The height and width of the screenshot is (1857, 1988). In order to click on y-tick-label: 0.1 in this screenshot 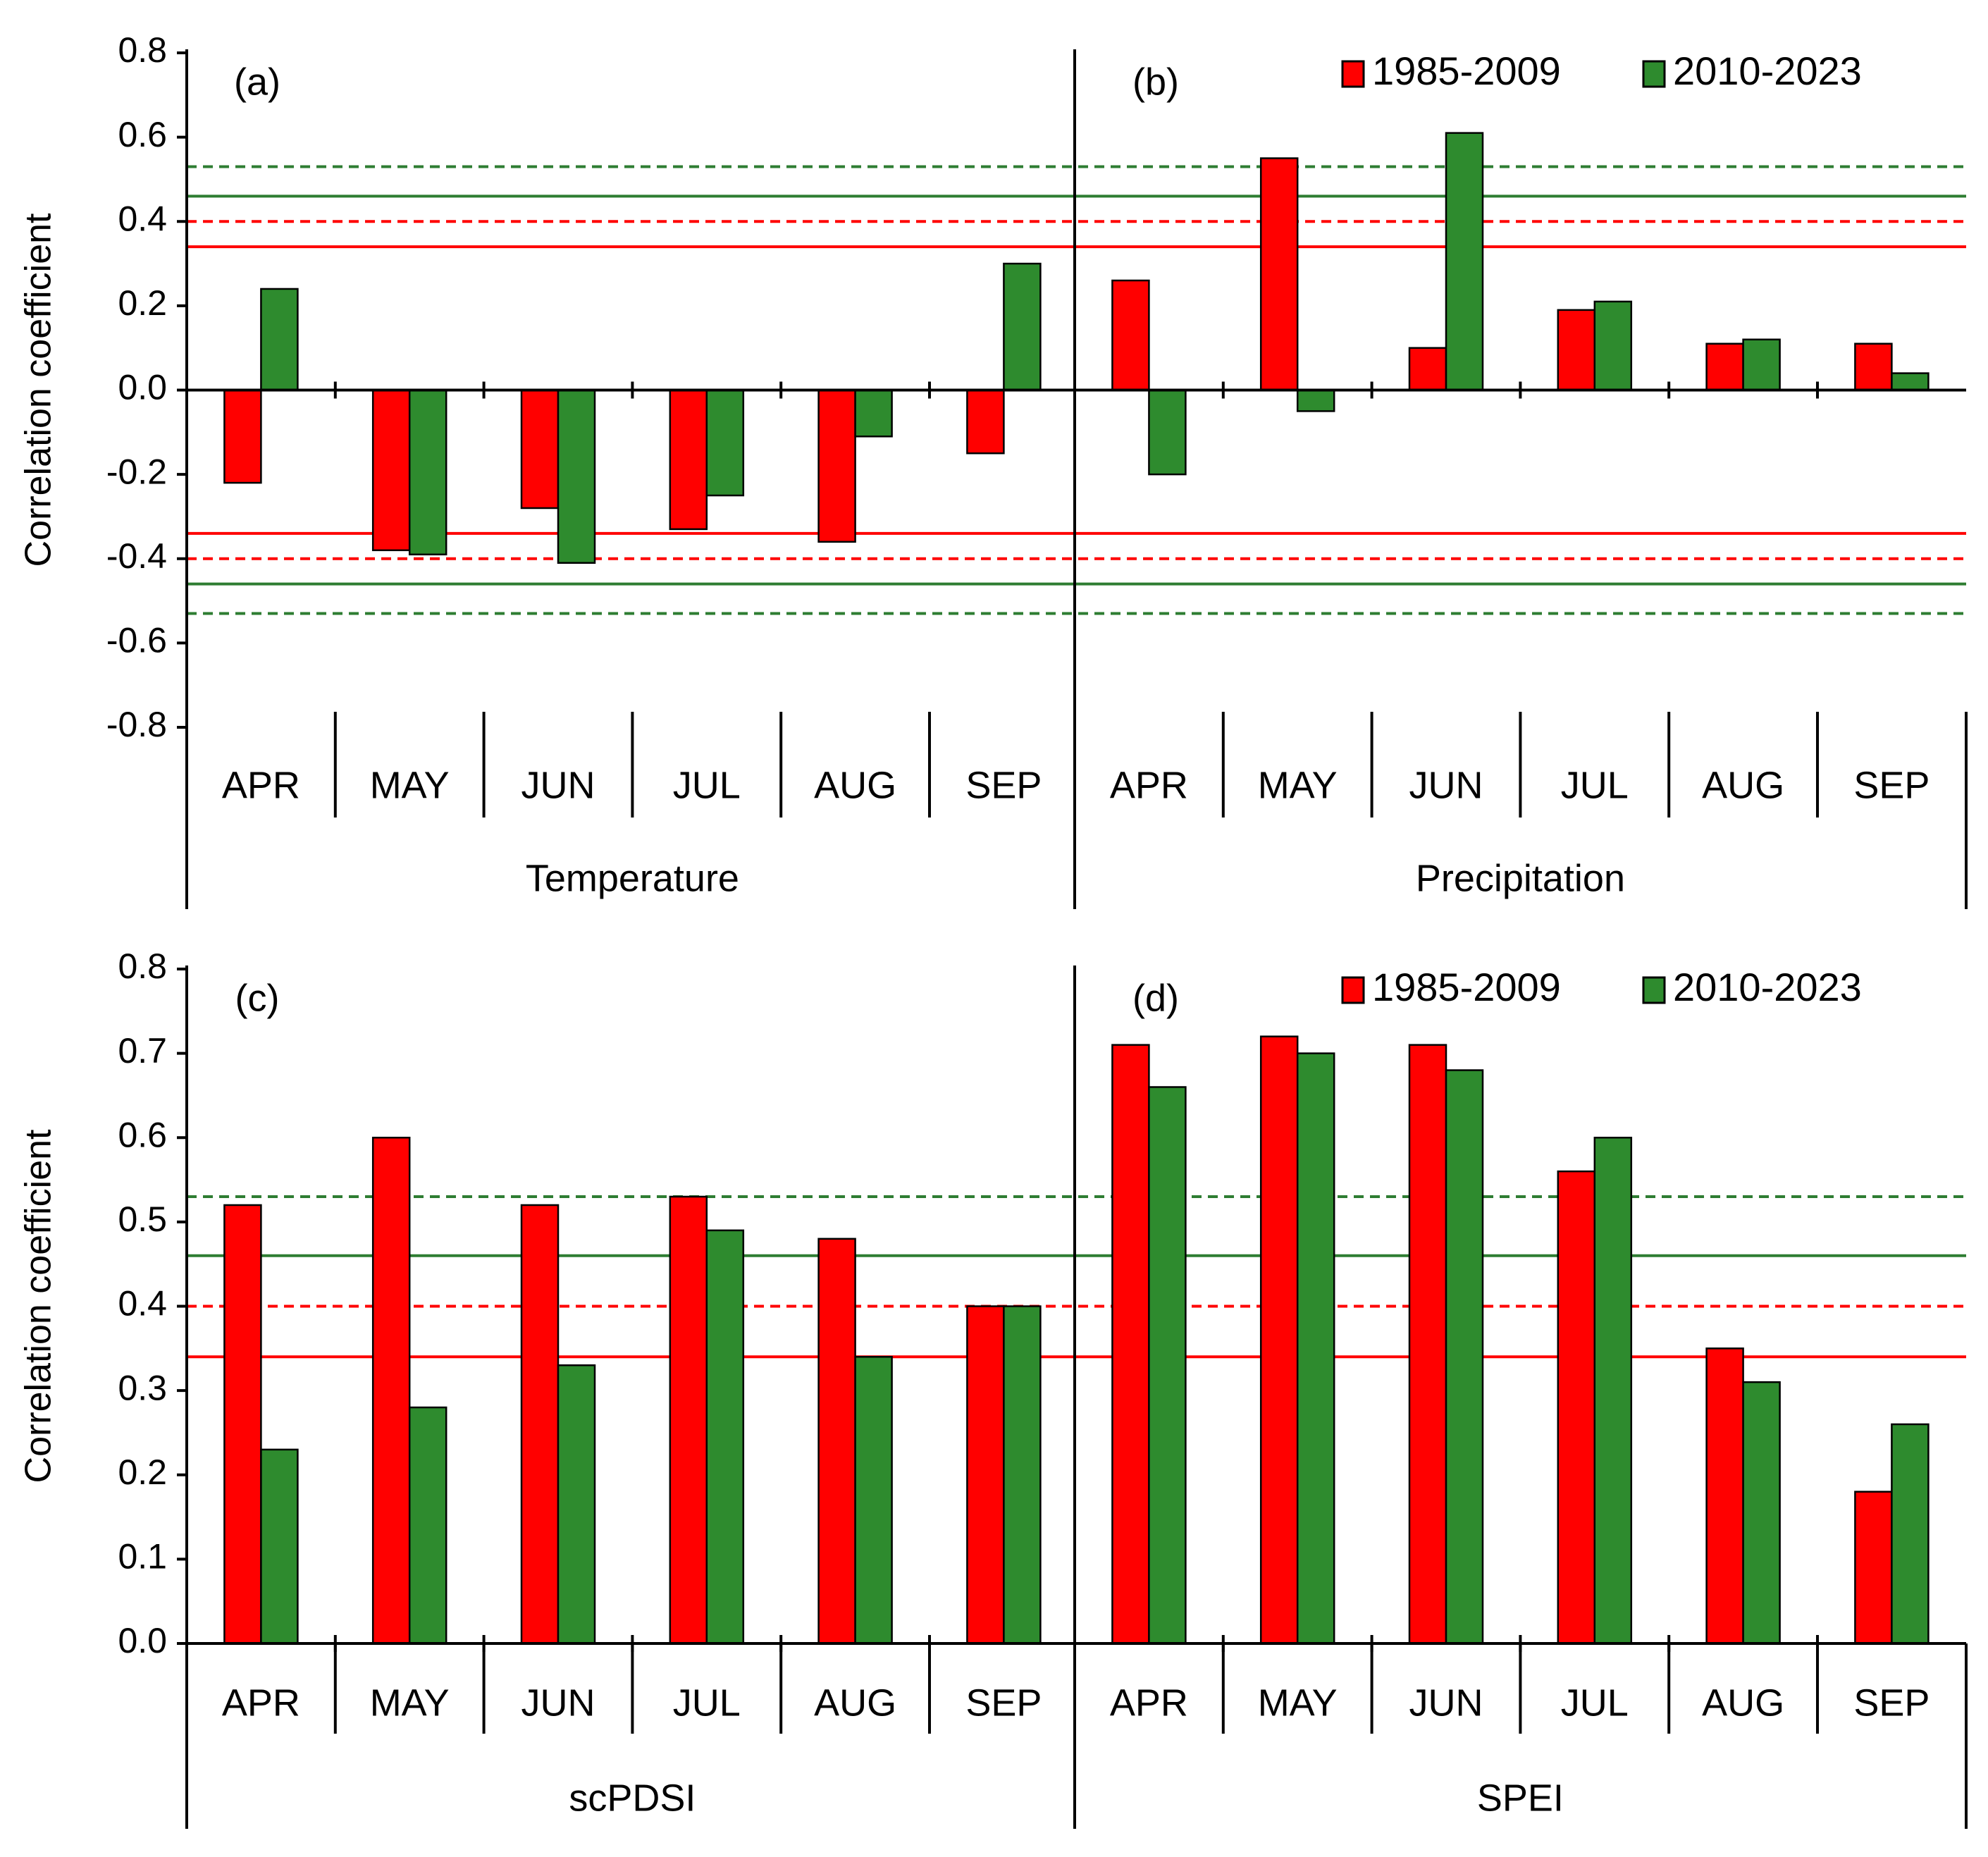, I will do `click(142, 1557)`.